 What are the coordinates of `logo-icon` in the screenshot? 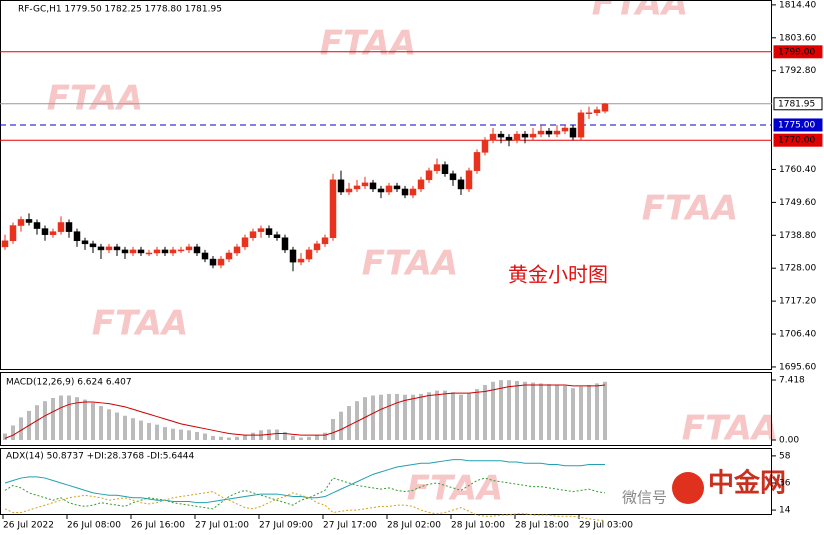 It's located at (688, 488).